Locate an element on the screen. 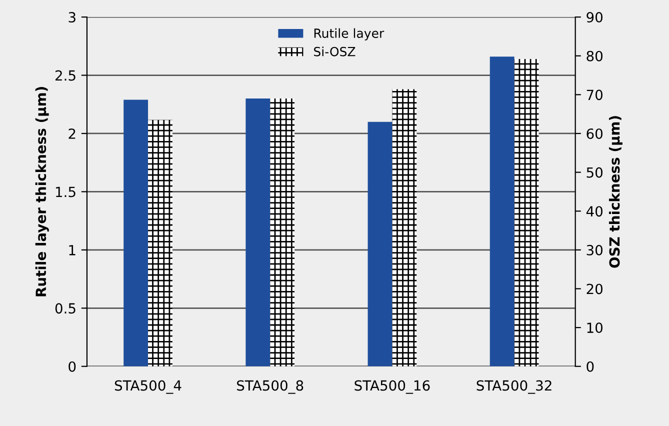  x-tick-label: STA500_16 is located at coordinates (392, 387).